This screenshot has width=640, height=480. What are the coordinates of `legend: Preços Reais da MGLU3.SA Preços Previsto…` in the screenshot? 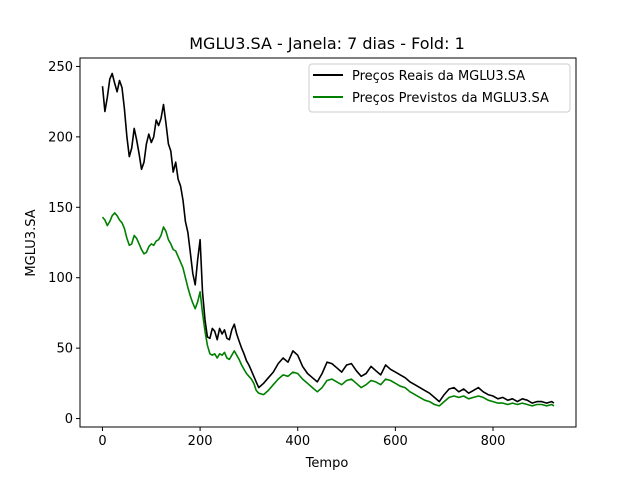 It's located at (439, 88).